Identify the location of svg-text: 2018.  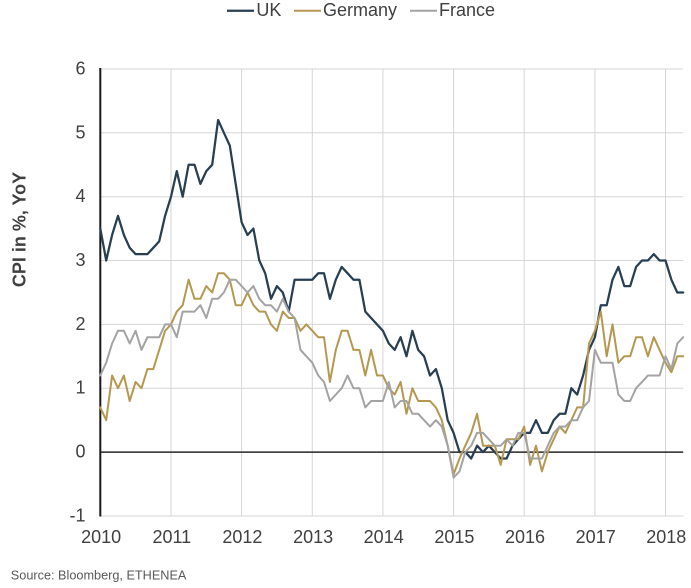
(666, 537).